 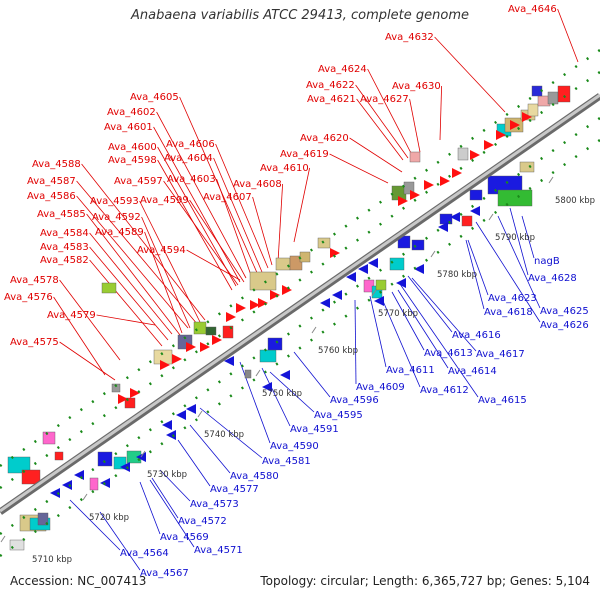 What do you see at coordinates (132, 160) in the screenshot?
I see `label-ava-4598: Ava_4598` at bounding box center [132, 160].